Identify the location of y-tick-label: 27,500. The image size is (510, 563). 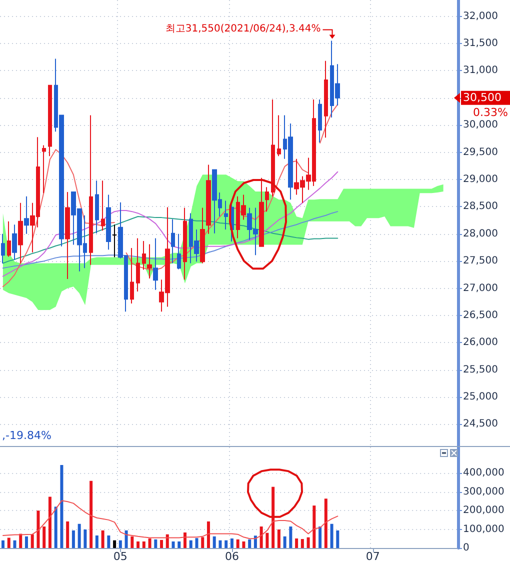
(480, 261).